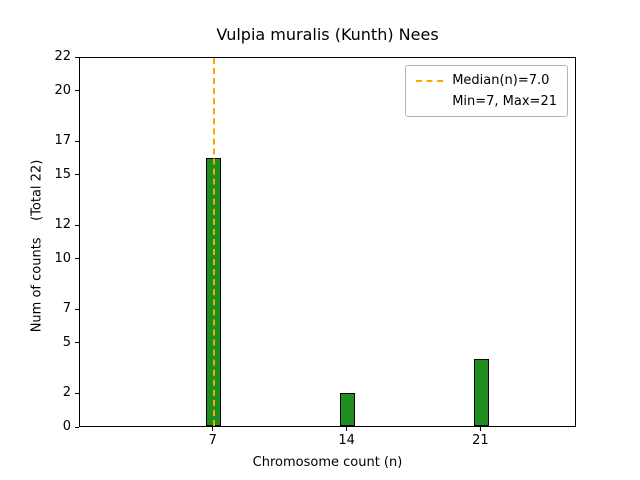  I want to click on y-tick-label: 7, so click(66, 309).